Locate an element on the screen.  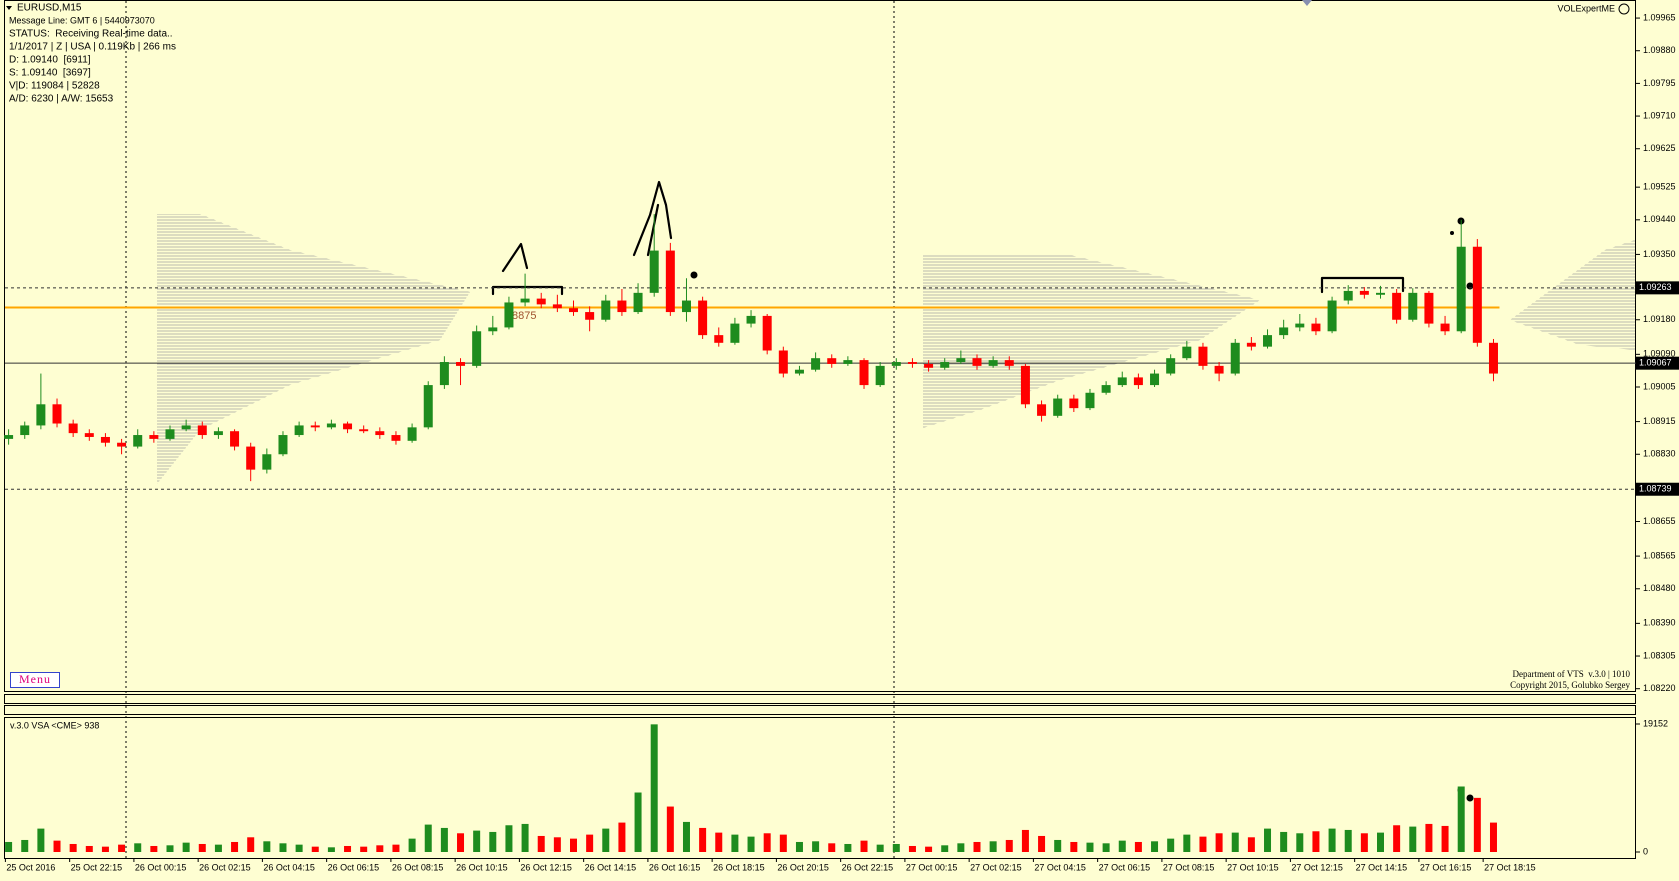
chart-title: EURUSD,M15 is located at coordinates (49, 8).